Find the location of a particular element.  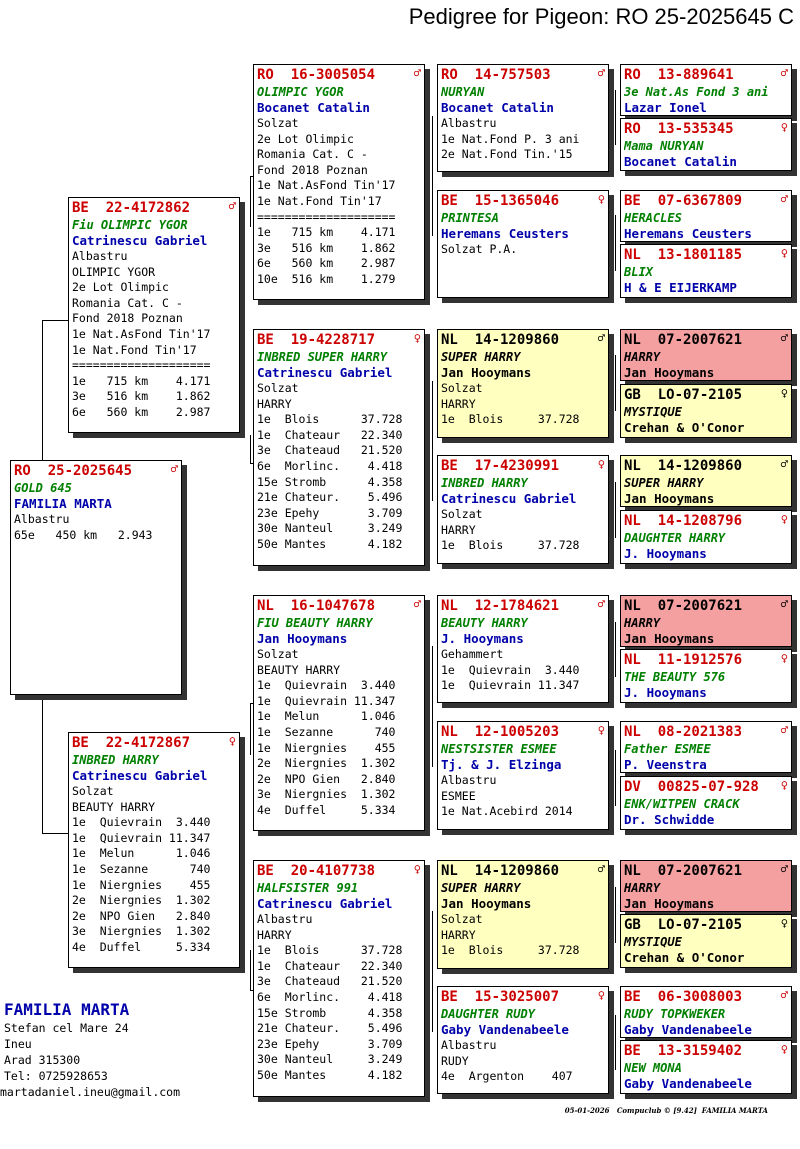

info-line: 30e Nanteul 3.249 is located at coordinates (330, 1059).